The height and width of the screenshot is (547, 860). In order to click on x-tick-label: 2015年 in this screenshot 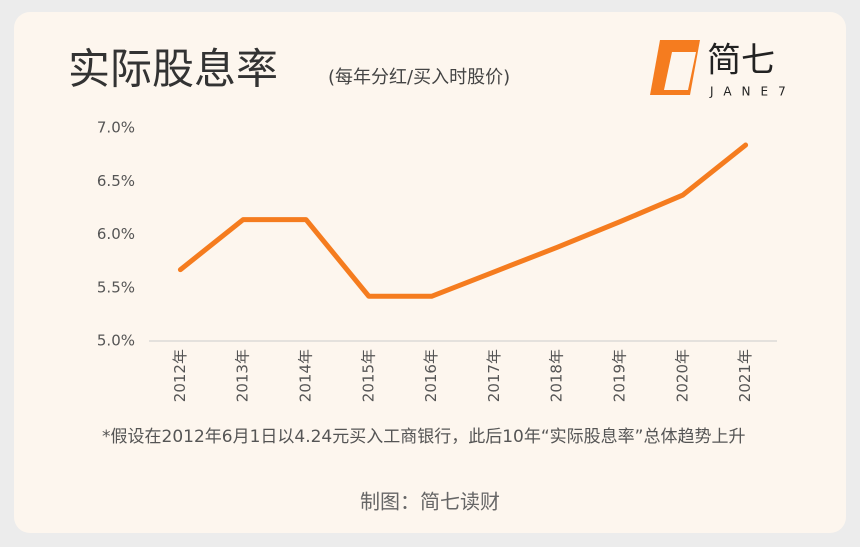, I will do `click(368, 375)`.